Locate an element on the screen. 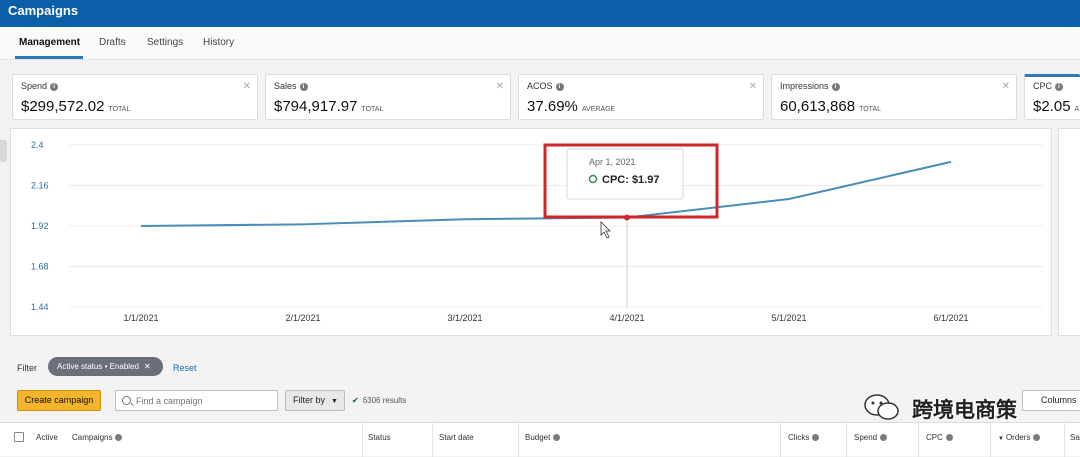 Image resolution: width=1080 pixels, height=457 pixels. tab-settings: Settings is located at coordinates (165, 42).